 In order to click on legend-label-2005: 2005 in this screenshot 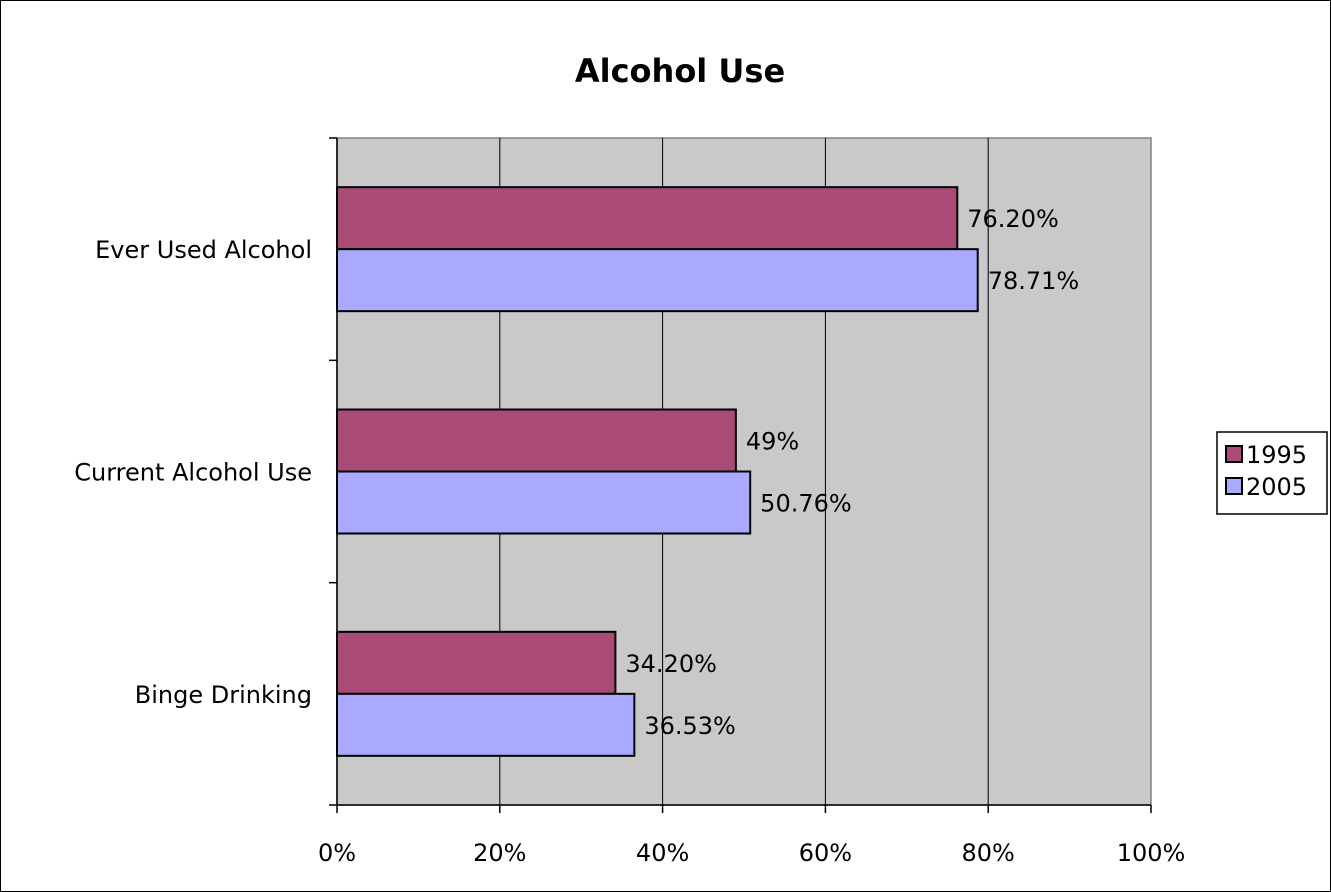, I will do `click(1276, 487)`.